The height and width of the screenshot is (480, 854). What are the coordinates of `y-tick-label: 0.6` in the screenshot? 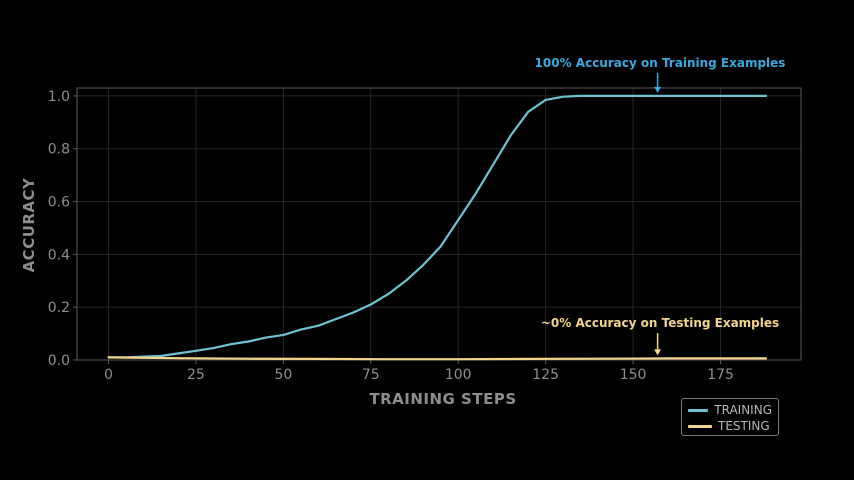 It's located at (59, 203).